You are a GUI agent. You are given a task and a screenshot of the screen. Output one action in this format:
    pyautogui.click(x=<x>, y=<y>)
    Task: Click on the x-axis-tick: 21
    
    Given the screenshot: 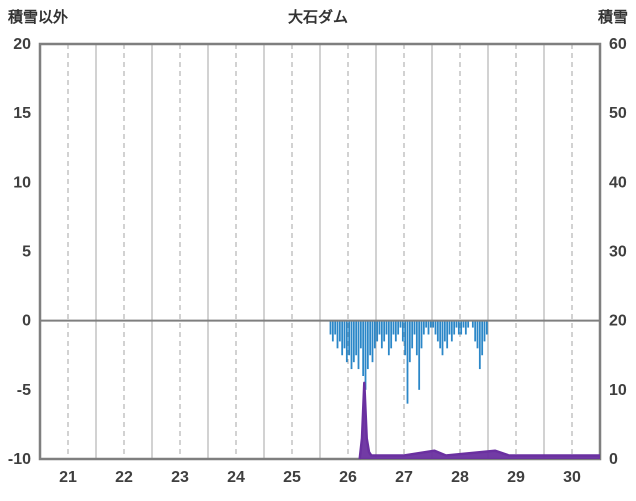 What is the action you would take?
    pyautogui.click(x=68, y=477)
    